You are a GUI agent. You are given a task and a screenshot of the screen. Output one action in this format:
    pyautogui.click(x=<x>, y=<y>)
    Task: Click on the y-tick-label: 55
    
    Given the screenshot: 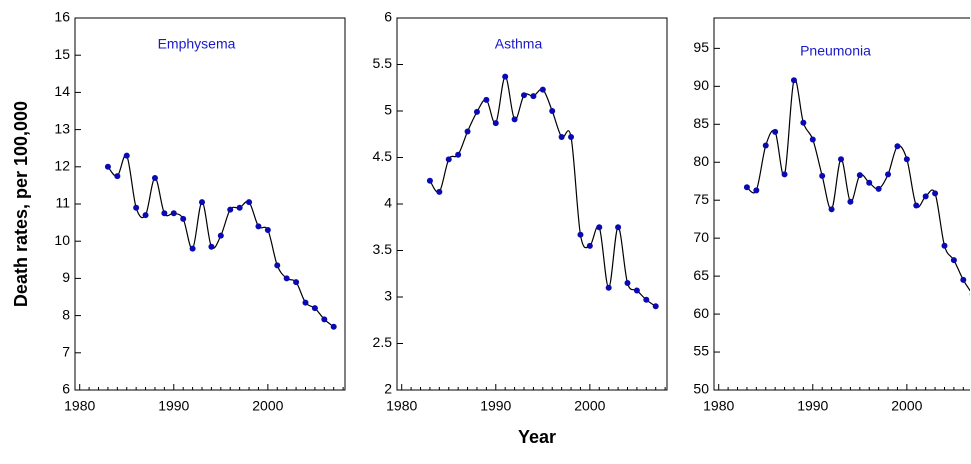 What is the action you would take?
    pyautogui.click(x=701, y=351)
    